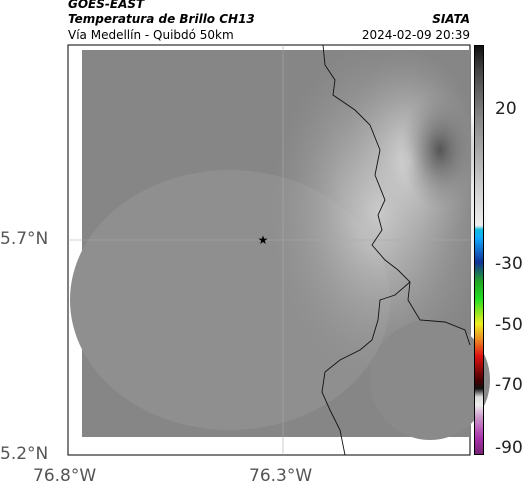 The height and width of the screenshot is (491, 526). I want to click on image, so click(430, 380).